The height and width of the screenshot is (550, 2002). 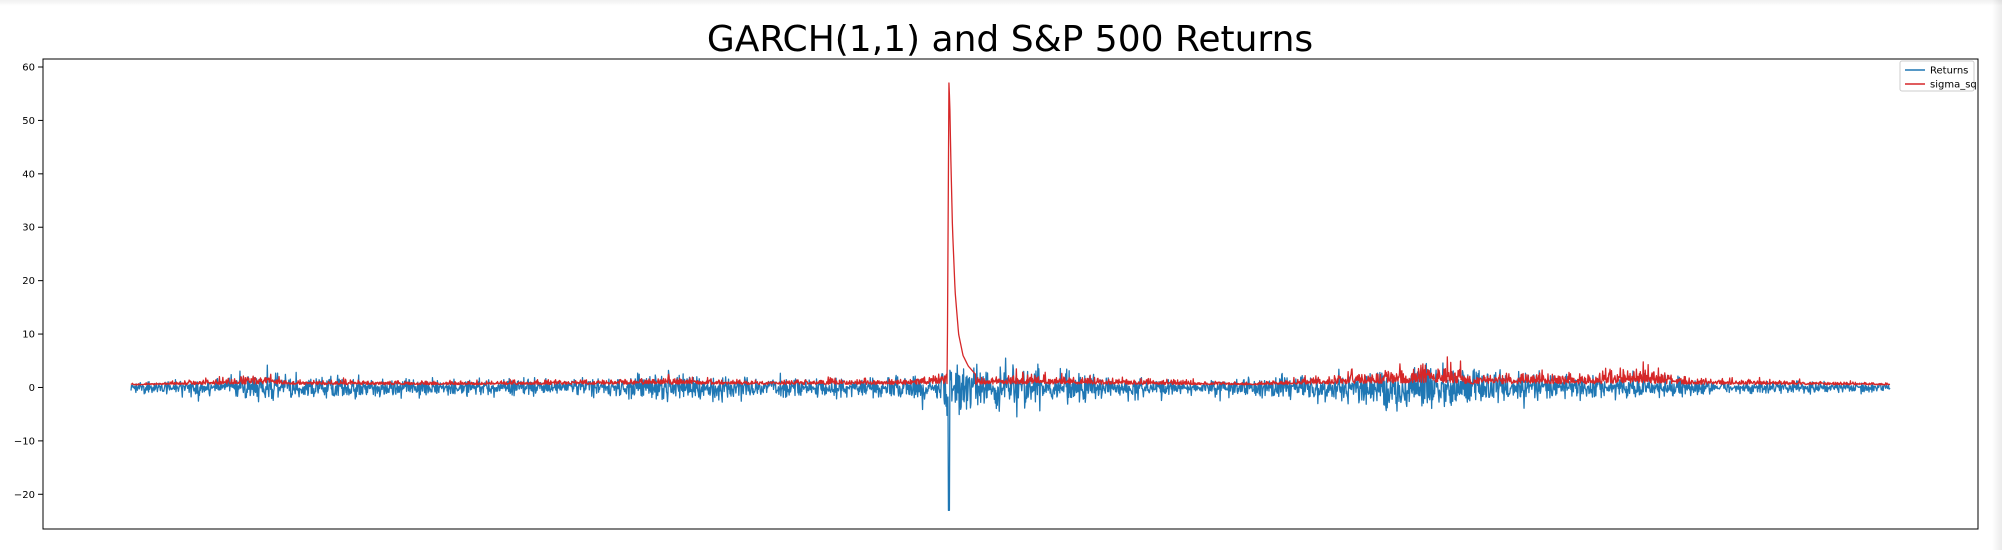 What do you see at coordinates (28, 335) in the screenshot?
I see `y-tick-label: 10` at bounding box center [28, 335].